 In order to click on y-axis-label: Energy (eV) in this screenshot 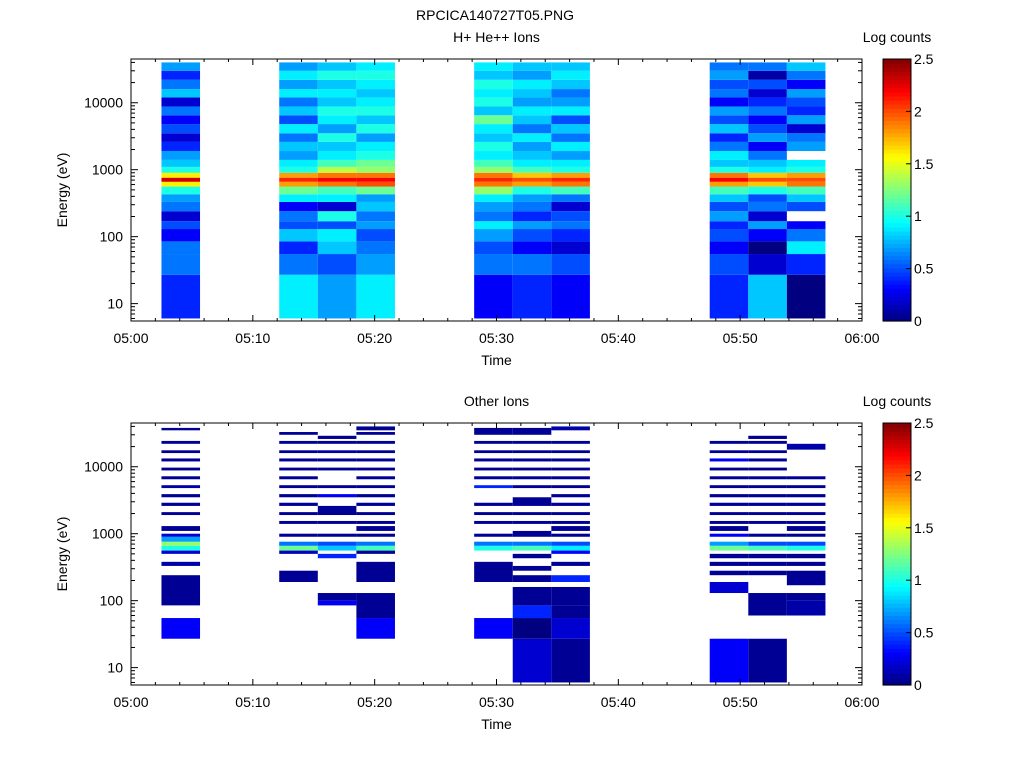, I will do `click(62, 190)`.